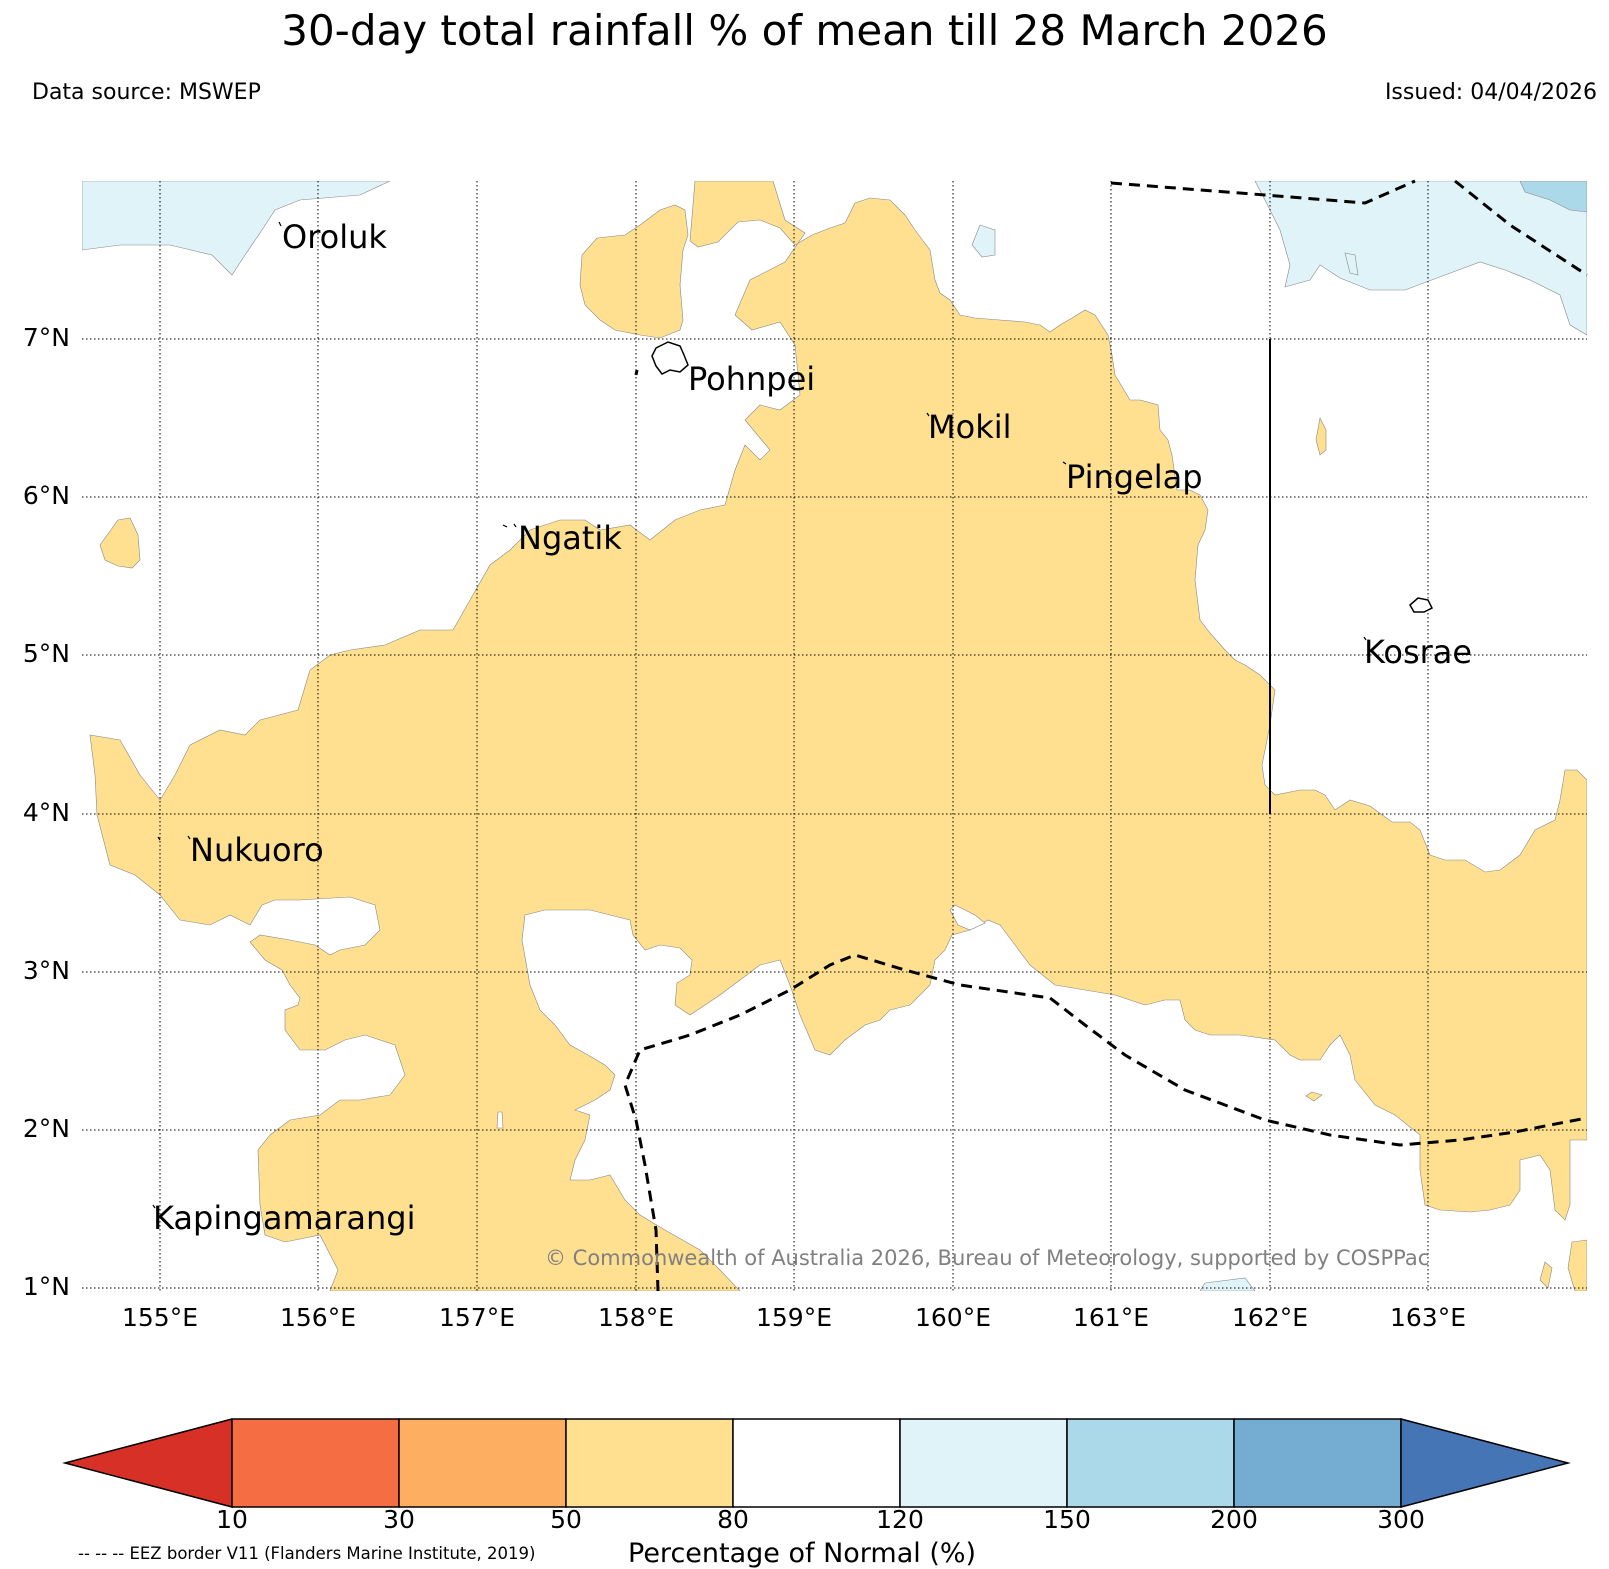 The height and width of the screenshot is (1569, 1609). Describe the element at coordinates (1490, 92) in the screenshot. I see `issued-date: Issued: 04/04/2026` at that location.